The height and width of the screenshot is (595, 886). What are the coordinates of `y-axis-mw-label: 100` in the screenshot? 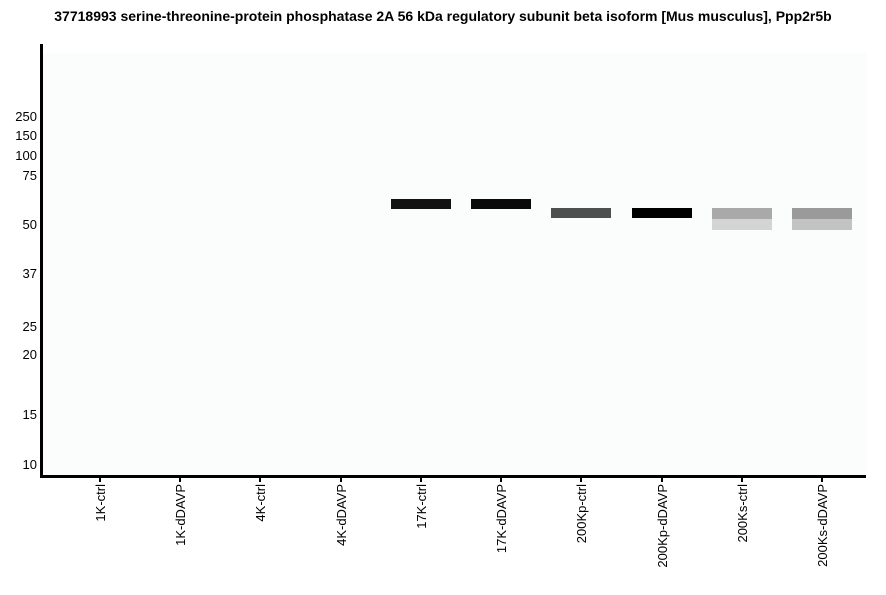 It's located at (26, 155).